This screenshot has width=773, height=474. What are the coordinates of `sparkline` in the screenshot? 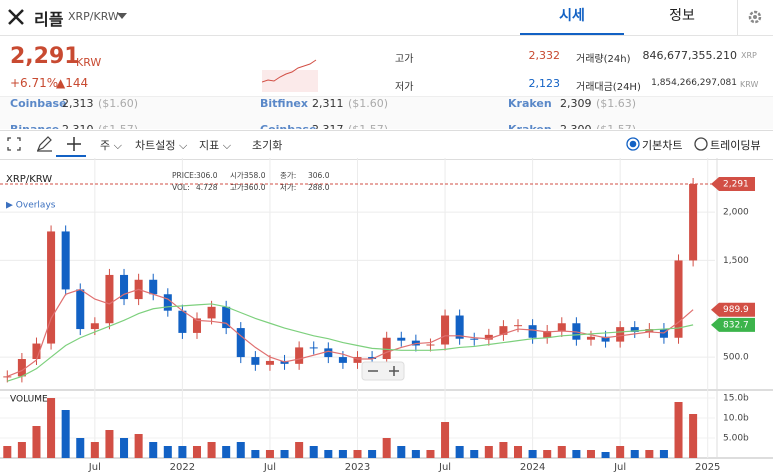 It's located at (290, 75).